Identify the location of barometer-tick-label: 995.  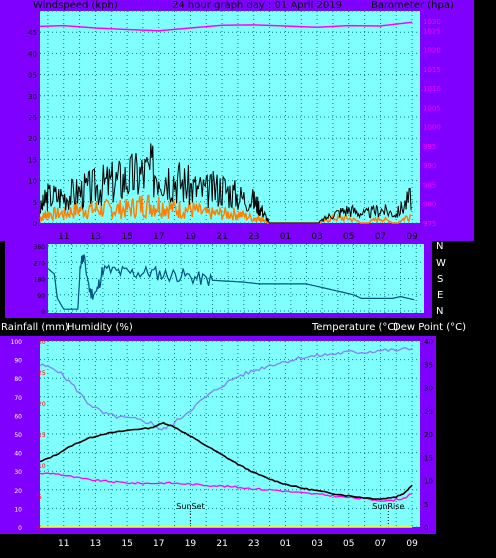
(429, 147).